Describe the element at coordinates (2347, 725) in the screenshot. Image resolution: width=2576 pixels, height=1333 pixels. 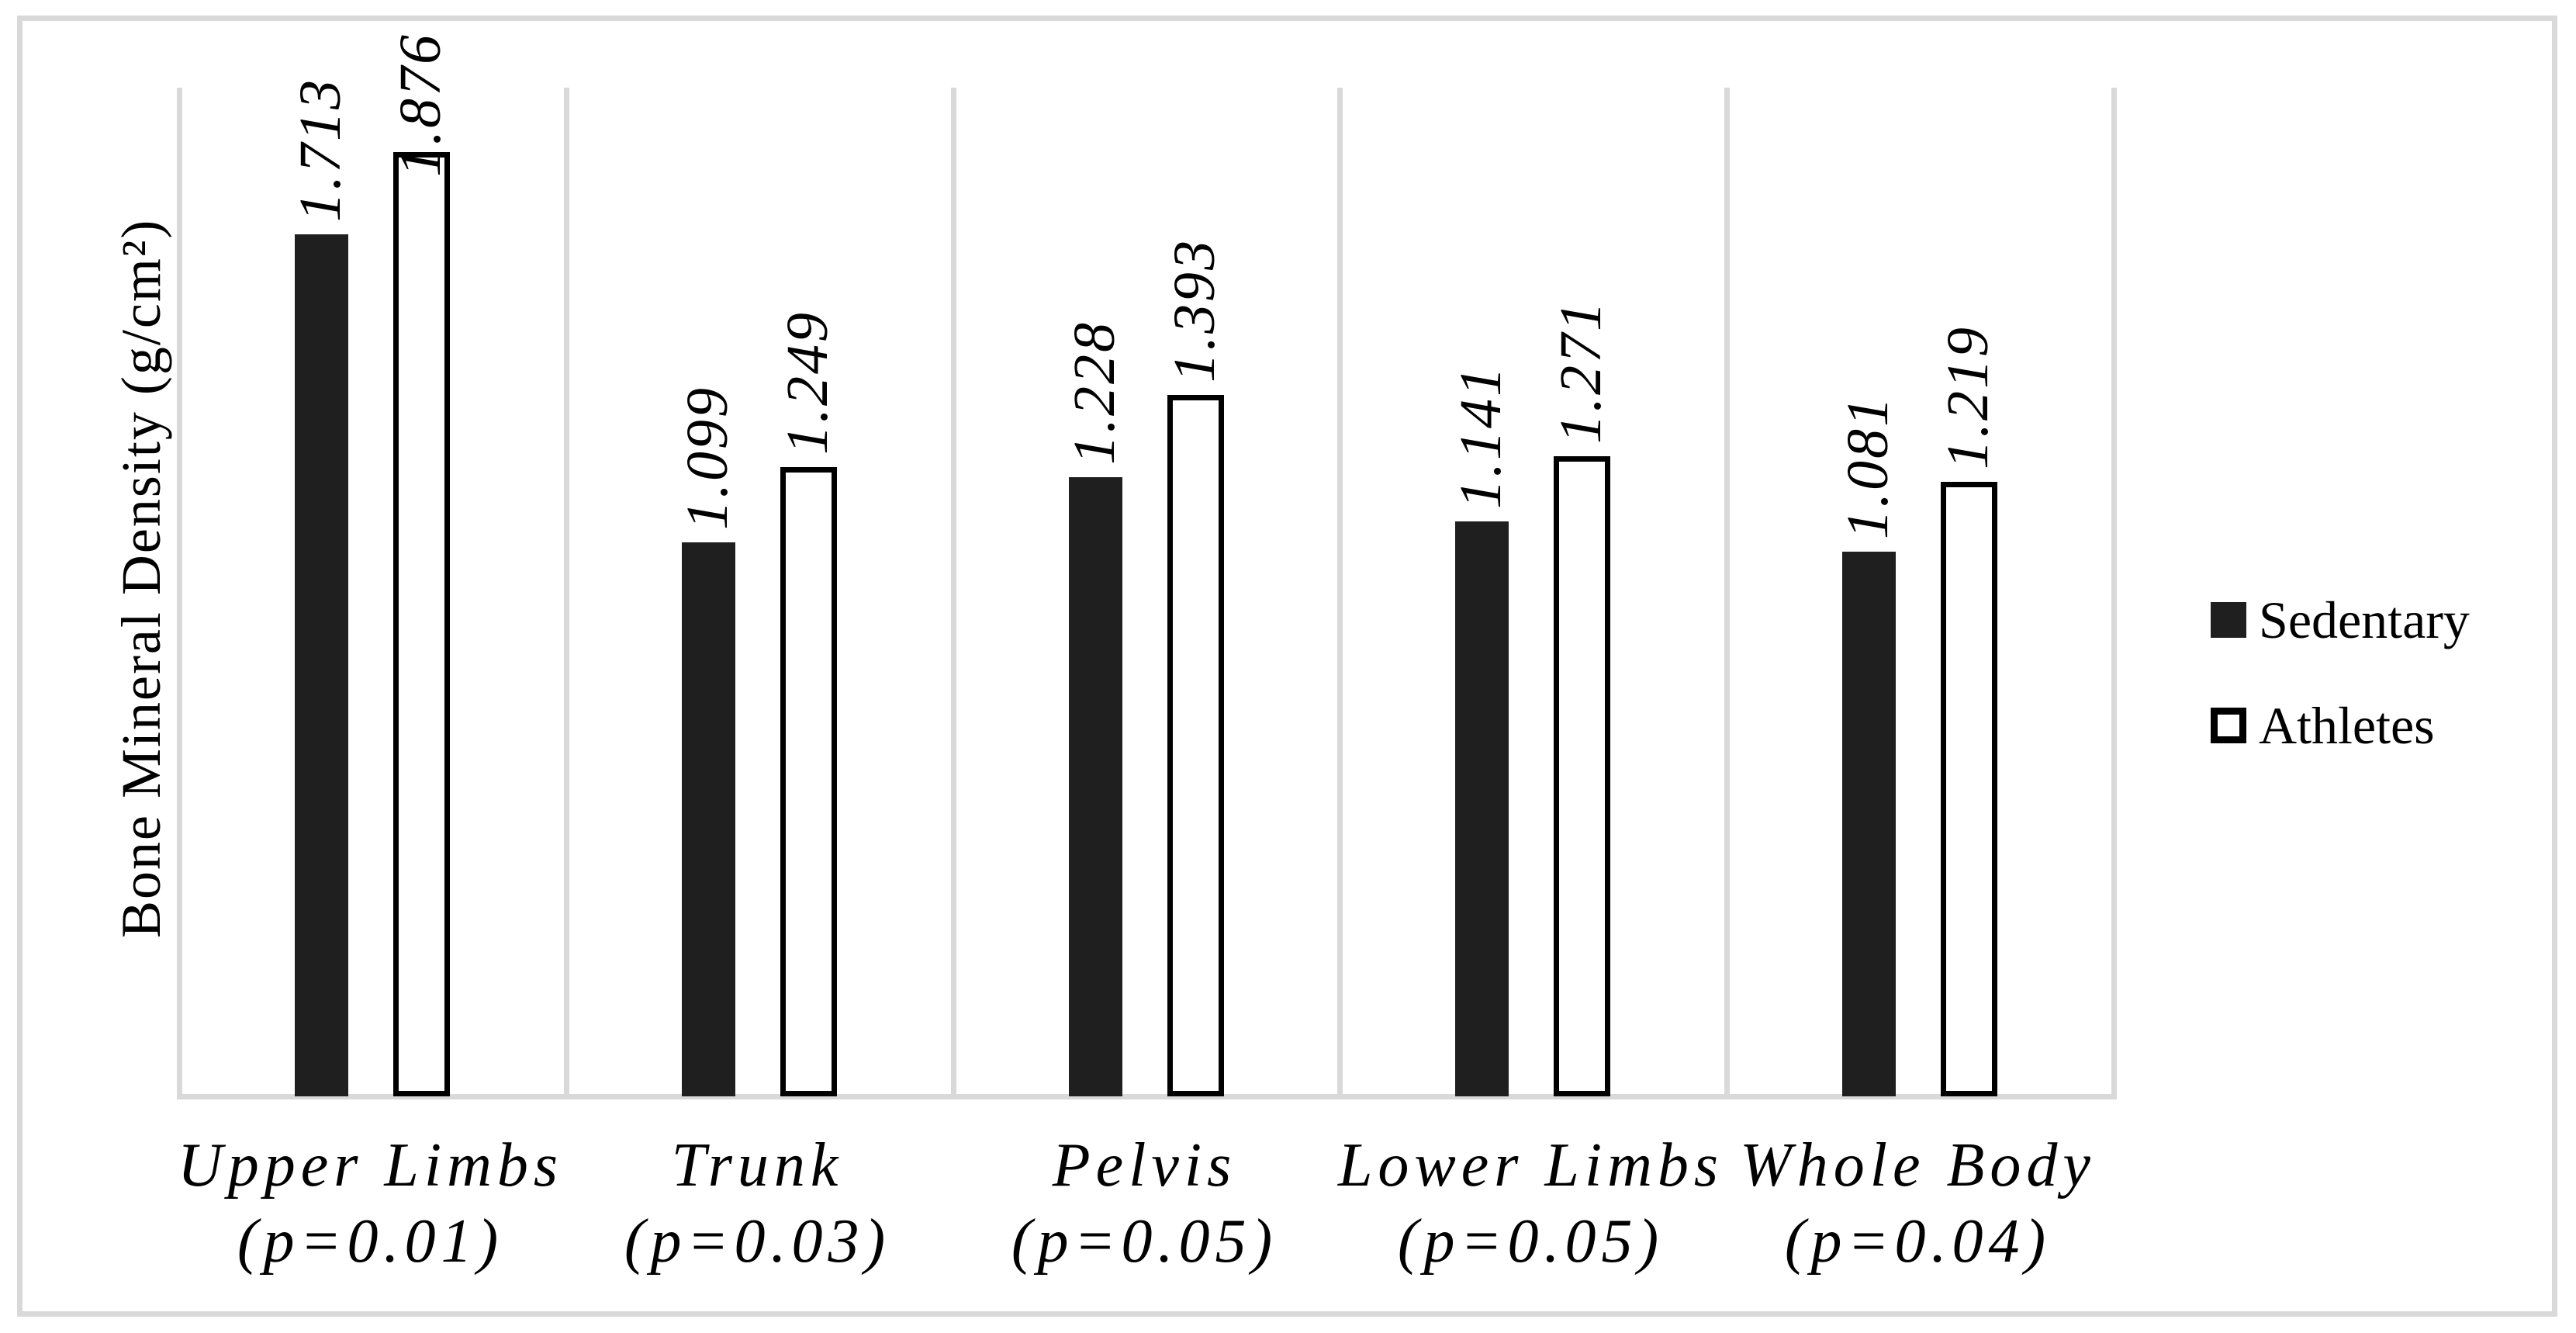
I see `legend-label-athletes: Athletes` at that location.